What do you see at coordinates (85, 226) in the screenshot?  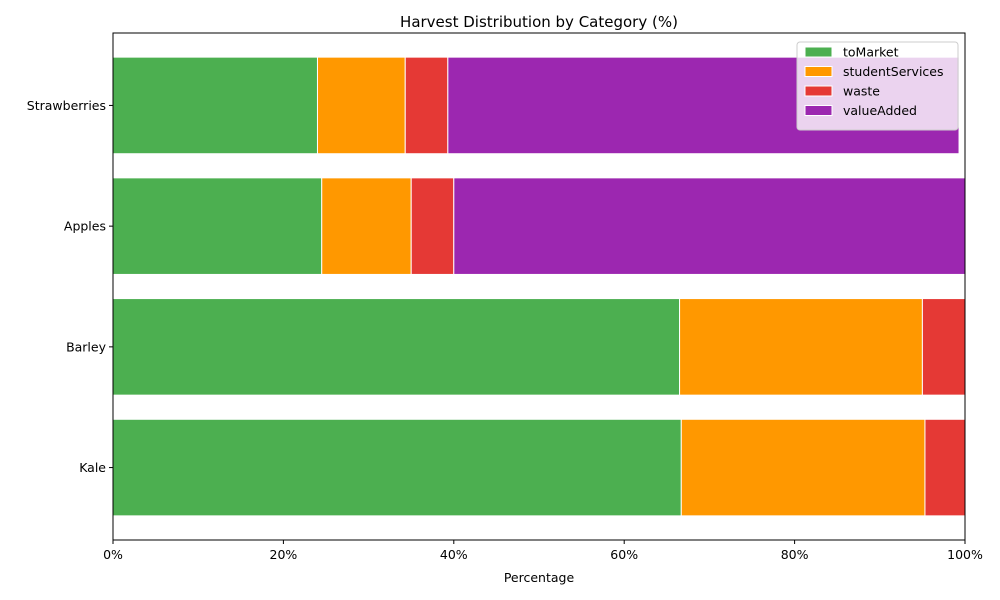 I see `y-tick-label: Apples` at bounding box center [85, 226].